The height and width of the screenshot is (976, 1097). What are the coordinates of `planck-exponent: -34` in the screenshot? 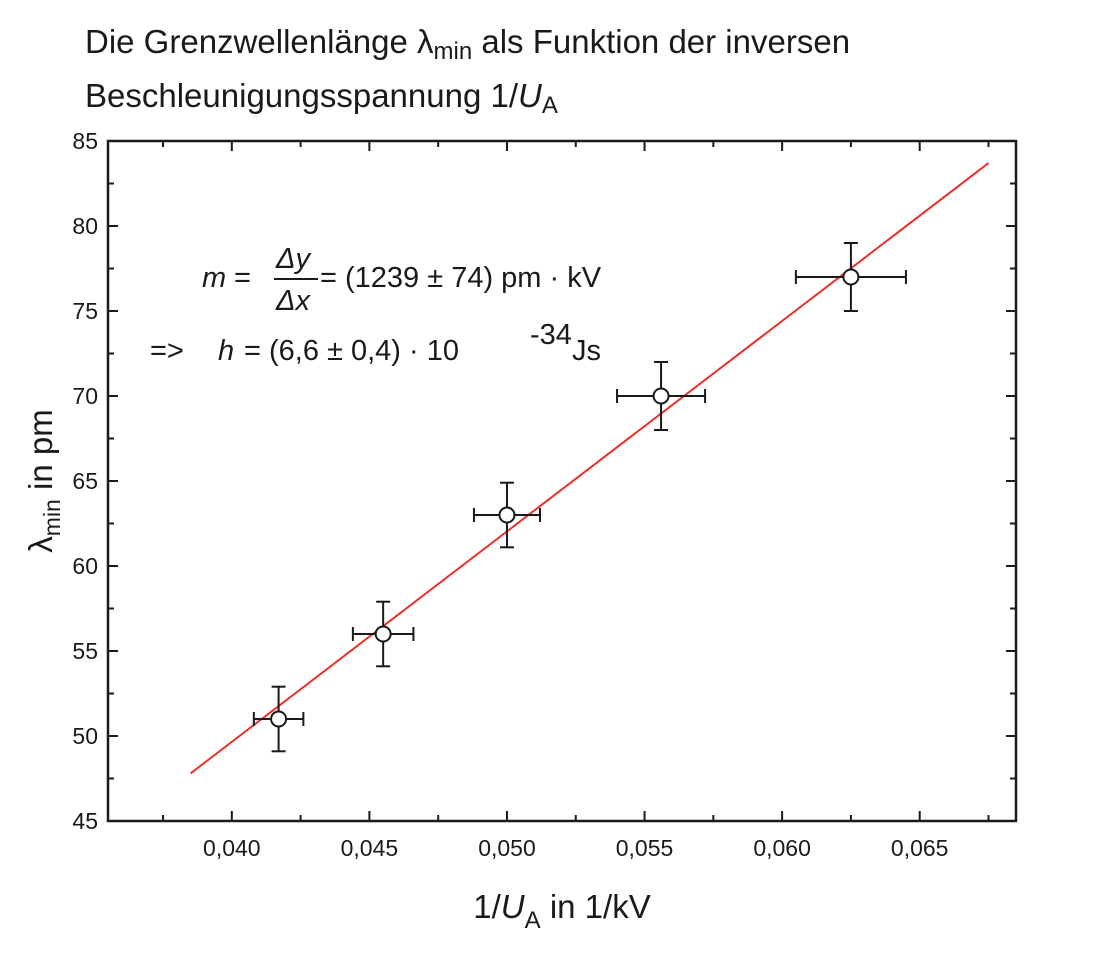 It's located at (551, 335).